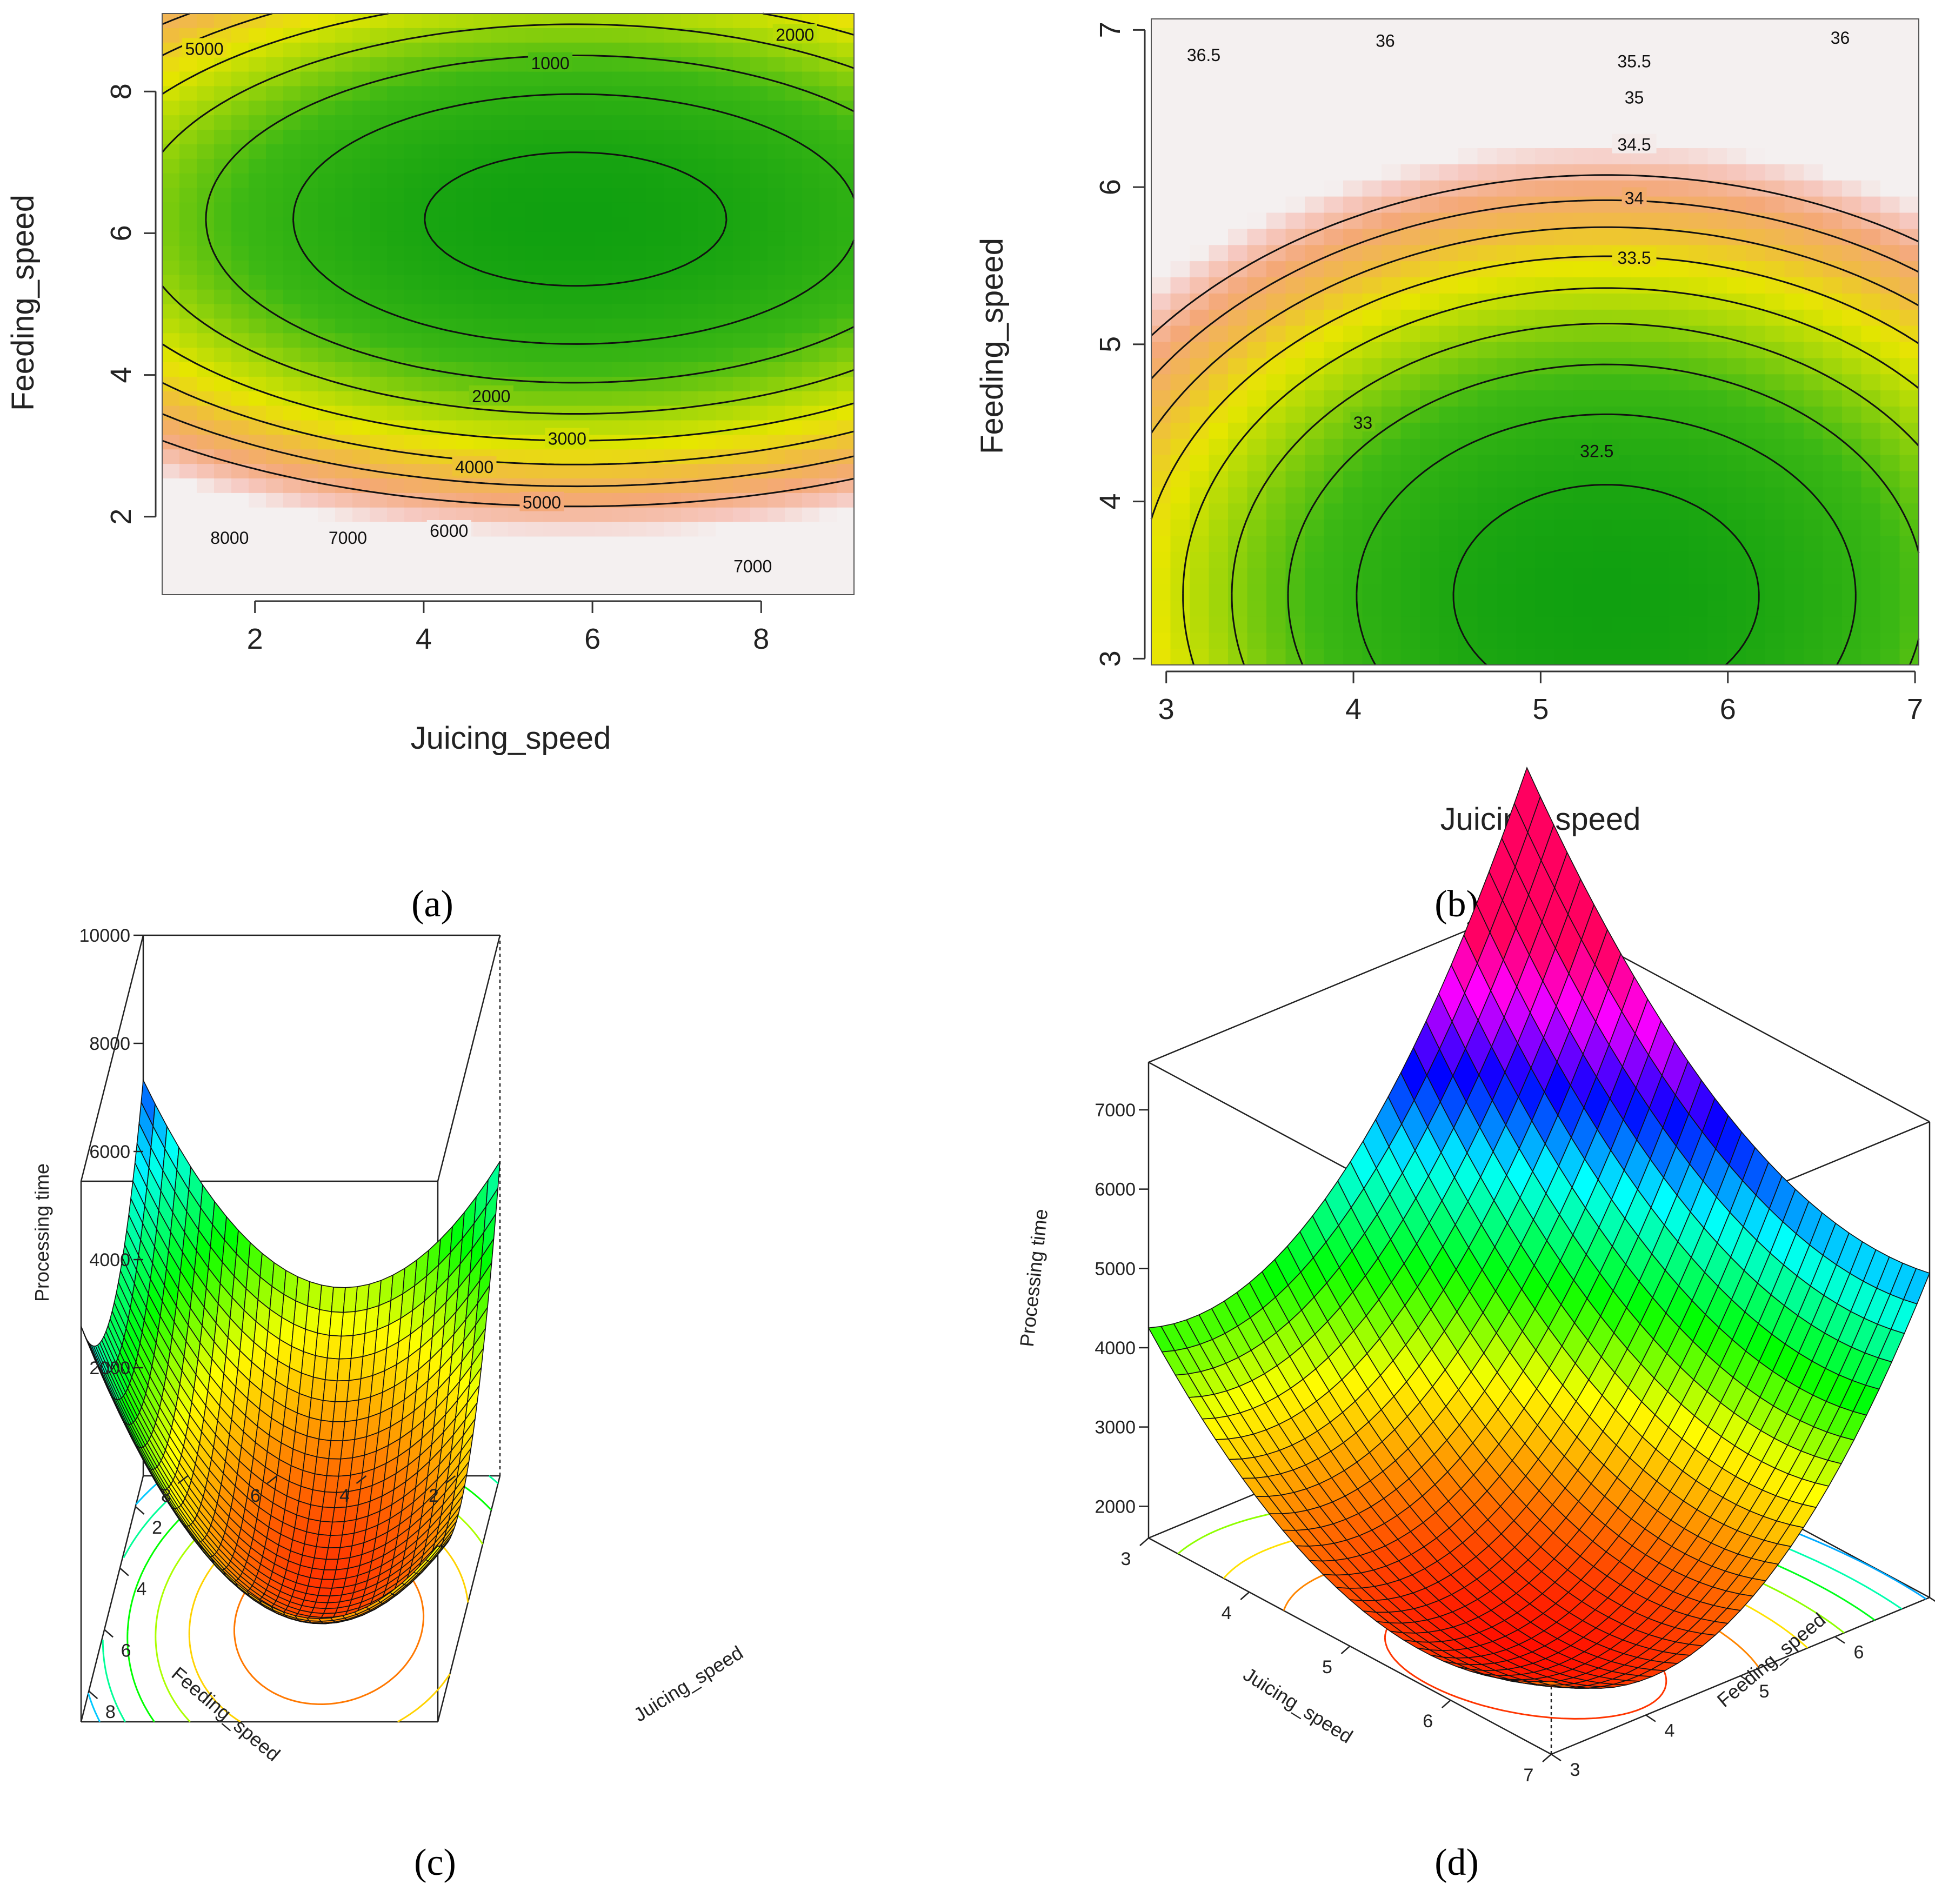  I want to click on z-tick-label: 2000, so click(110, 1368).